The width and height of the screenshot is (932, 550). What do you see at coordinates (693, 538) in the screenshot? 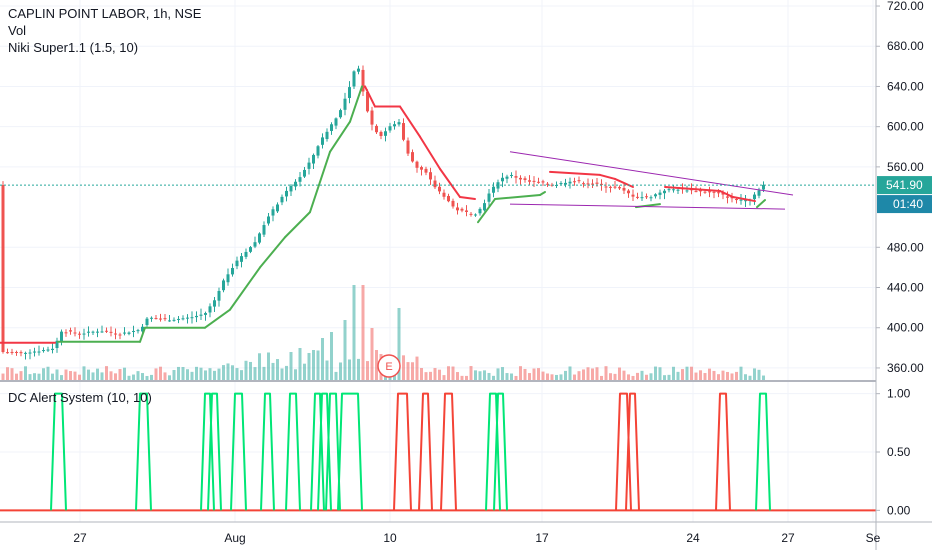
I see `time-tick-label: 24` at bounding box center [693, 538].